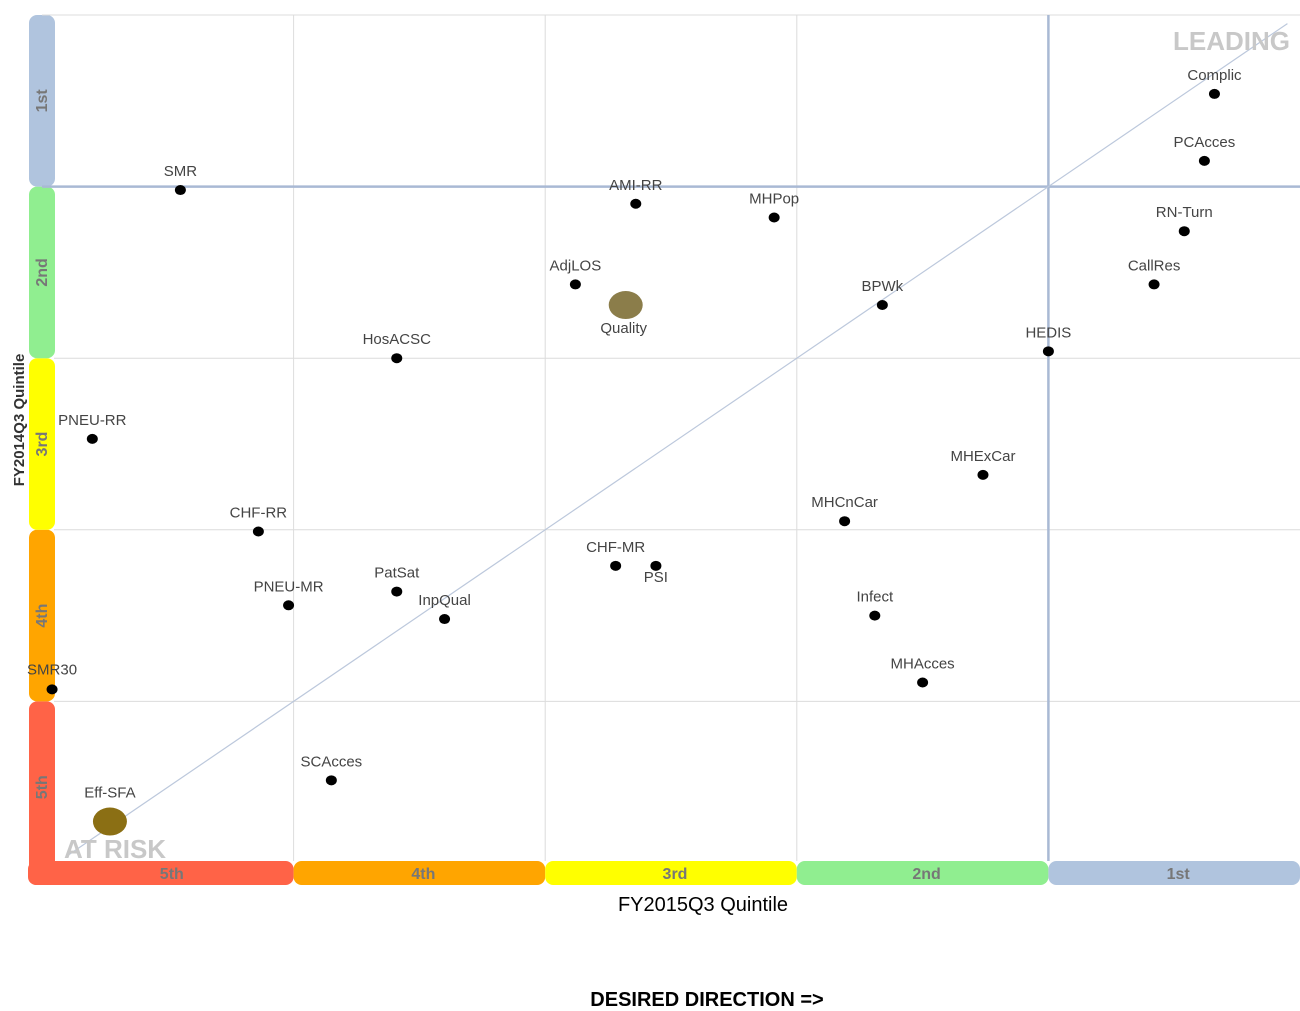 The image size is (1300, 1011). What do you see at coordinates (883, 286) in the screenshot?
I see `point-label: BPWk` at bounding box center [883, 286].